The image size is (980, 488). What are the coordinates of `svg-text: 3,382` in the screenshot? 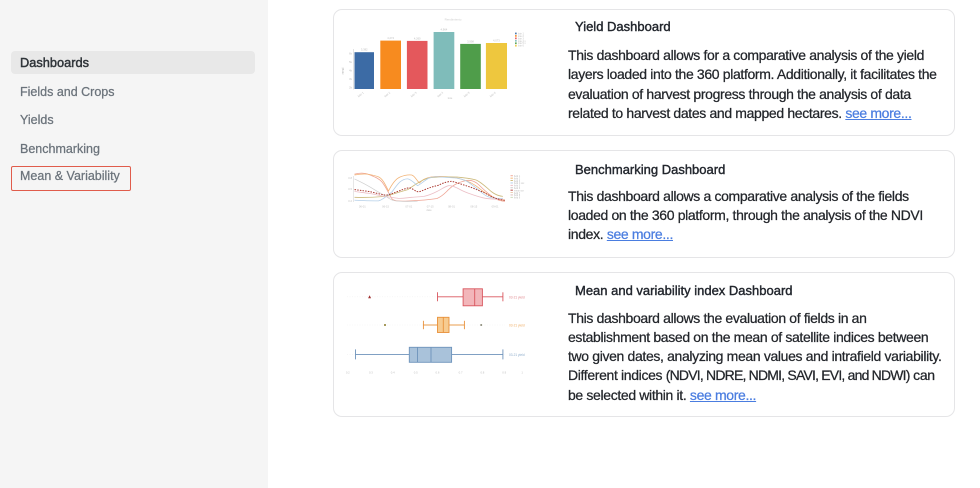 It's located at (364, 49).